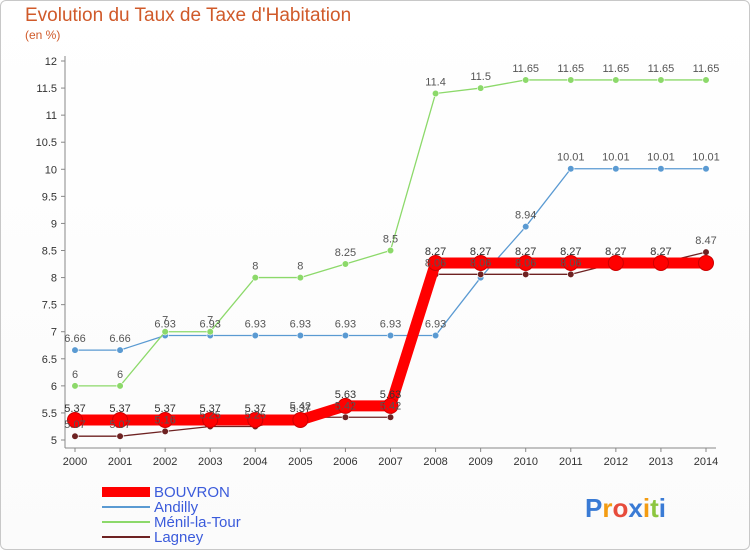  Describe the element at coordinates (435, 462) in the screenshot. I see `x-tick-label: 2008` at that location.